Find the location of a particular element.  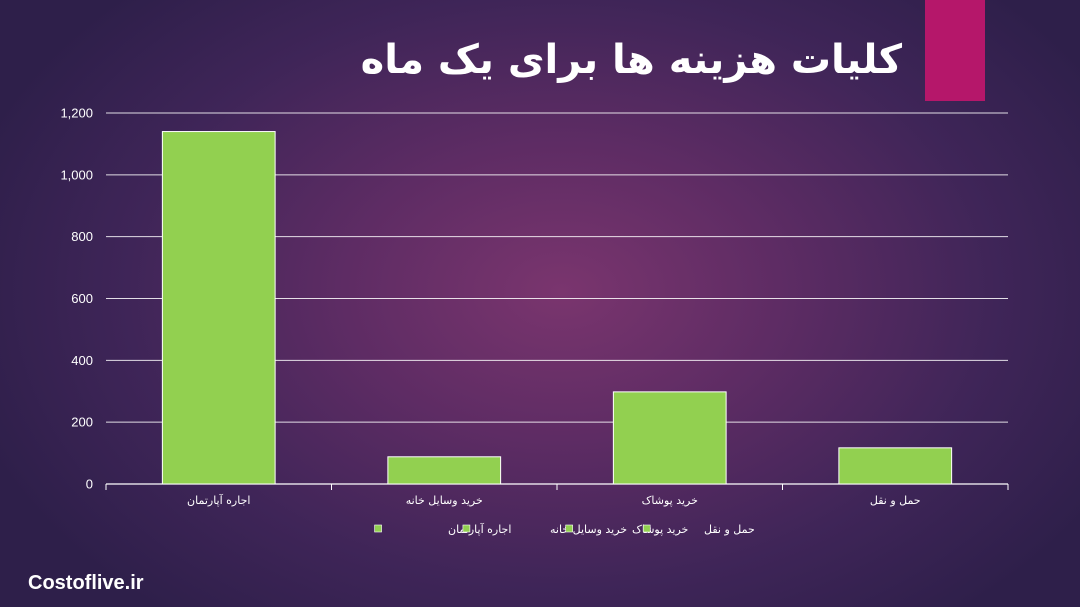

x-tick-label: خرید پوشاک is located at coordinates (670, 500).